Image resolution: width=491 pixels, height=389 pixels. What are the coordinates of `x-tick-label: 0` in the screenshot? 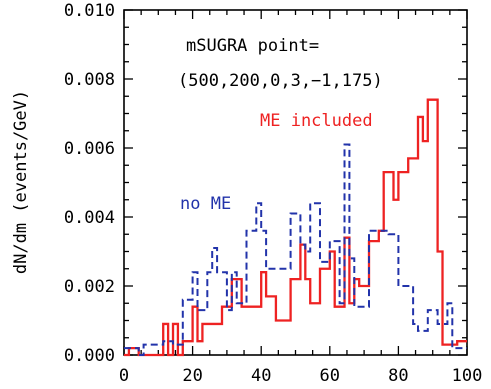 It's located at (124, 376).